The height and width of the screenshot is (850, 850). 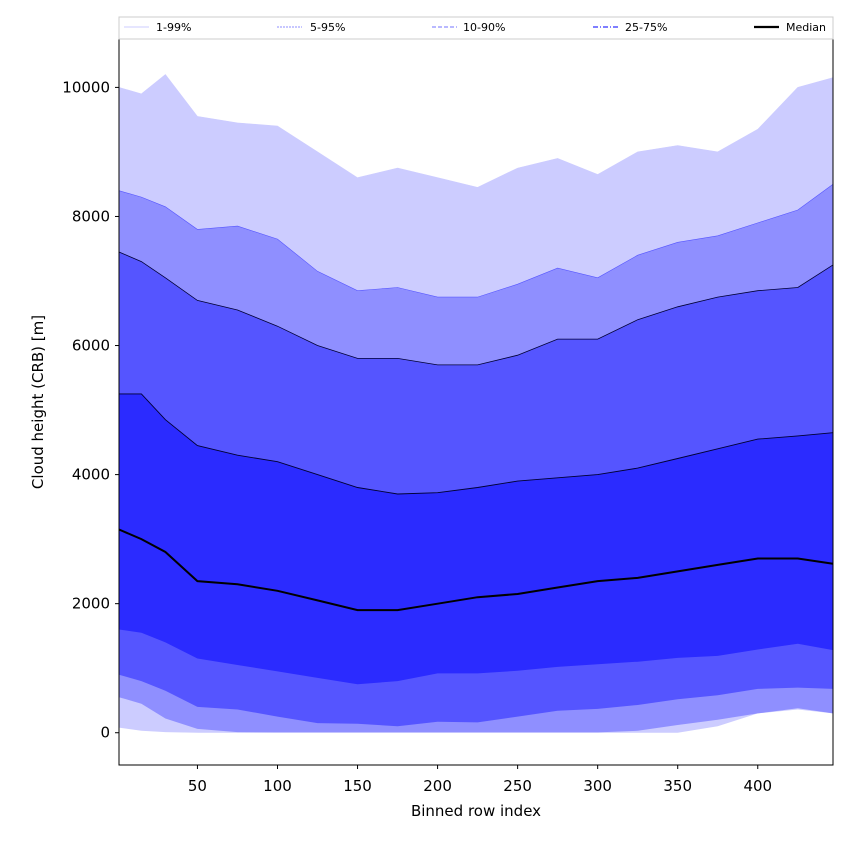 I want to click on x-tick-label: 350, so click(x=677, y=786).